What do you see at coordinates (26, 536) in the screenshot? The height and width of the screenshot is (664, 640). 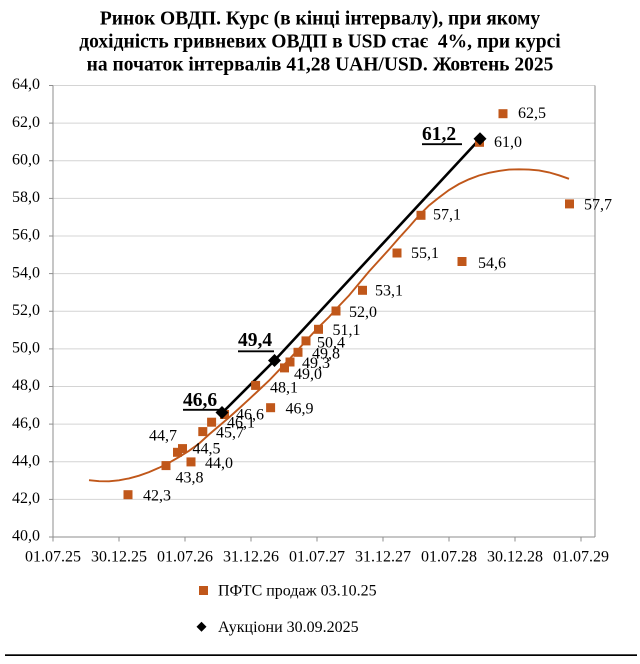 I see `svg-text: 40,0` at bounding box center [26, 536].